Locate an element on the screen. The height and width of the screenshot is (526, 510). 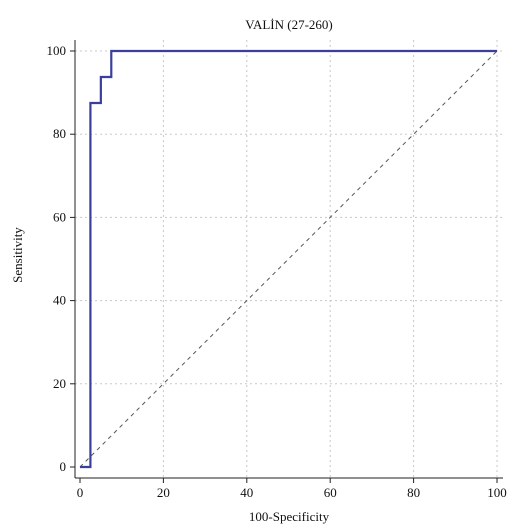
x-ticks: 0 20 40 60 80 100 is located at coordinates (292, 489).